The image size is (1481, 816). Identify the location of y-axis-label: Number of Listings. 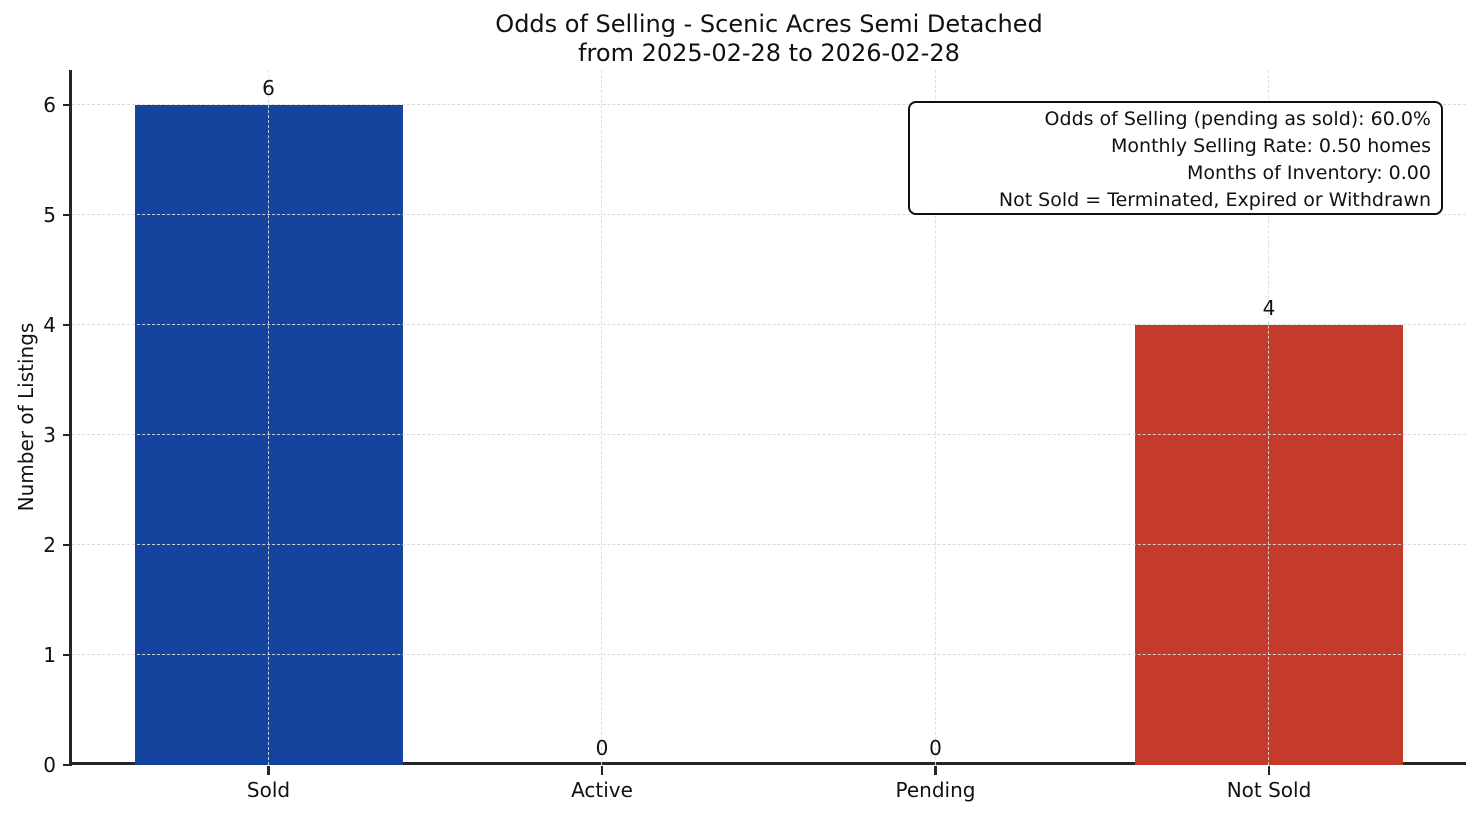
(26, 417).